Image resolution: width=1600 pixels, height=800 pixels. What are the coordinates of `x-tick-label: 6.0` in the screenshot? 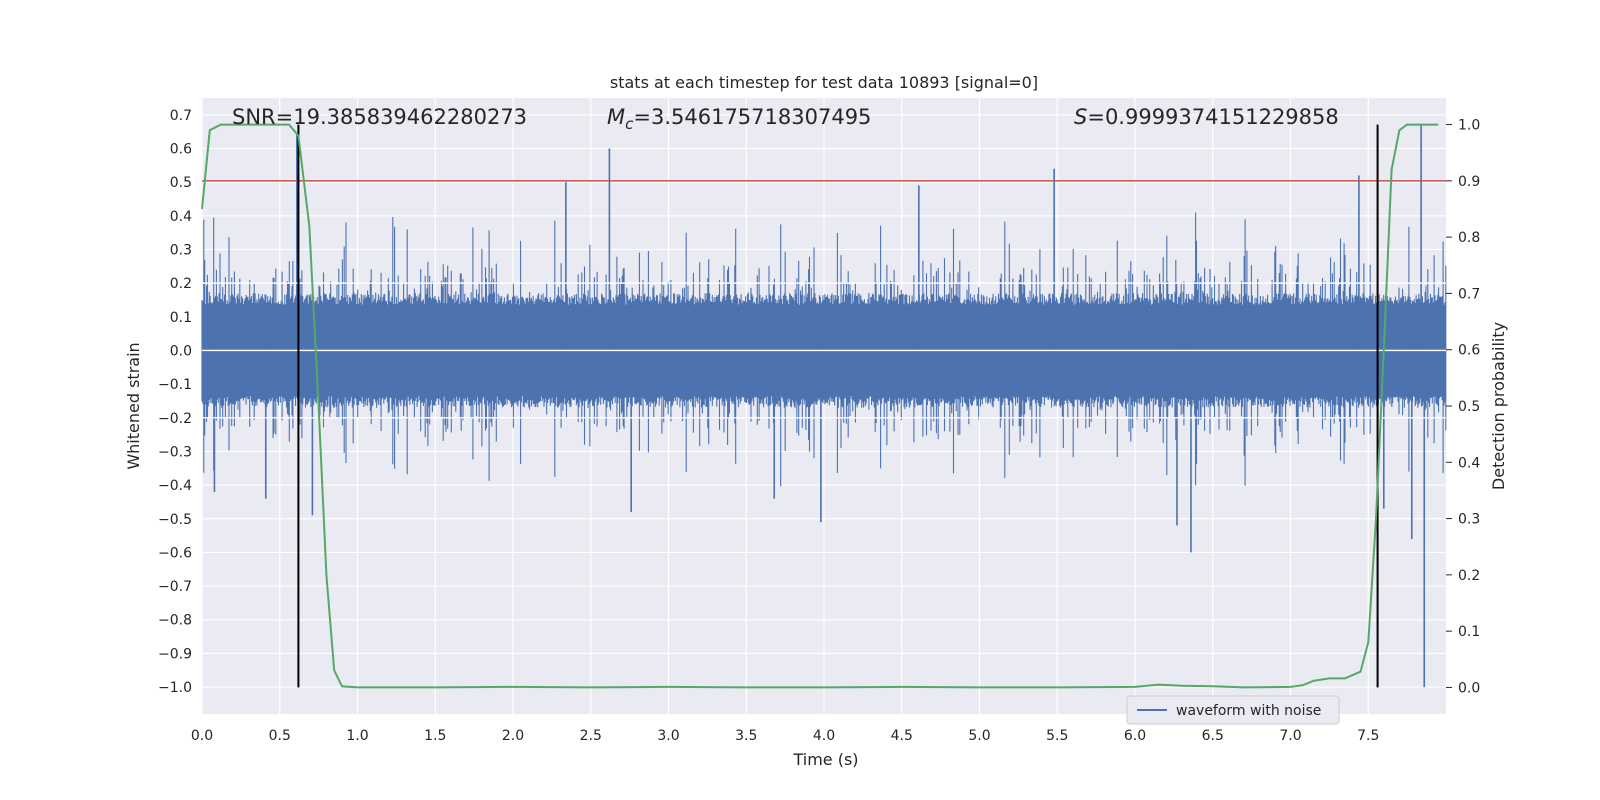 It's located at (1135, 736).